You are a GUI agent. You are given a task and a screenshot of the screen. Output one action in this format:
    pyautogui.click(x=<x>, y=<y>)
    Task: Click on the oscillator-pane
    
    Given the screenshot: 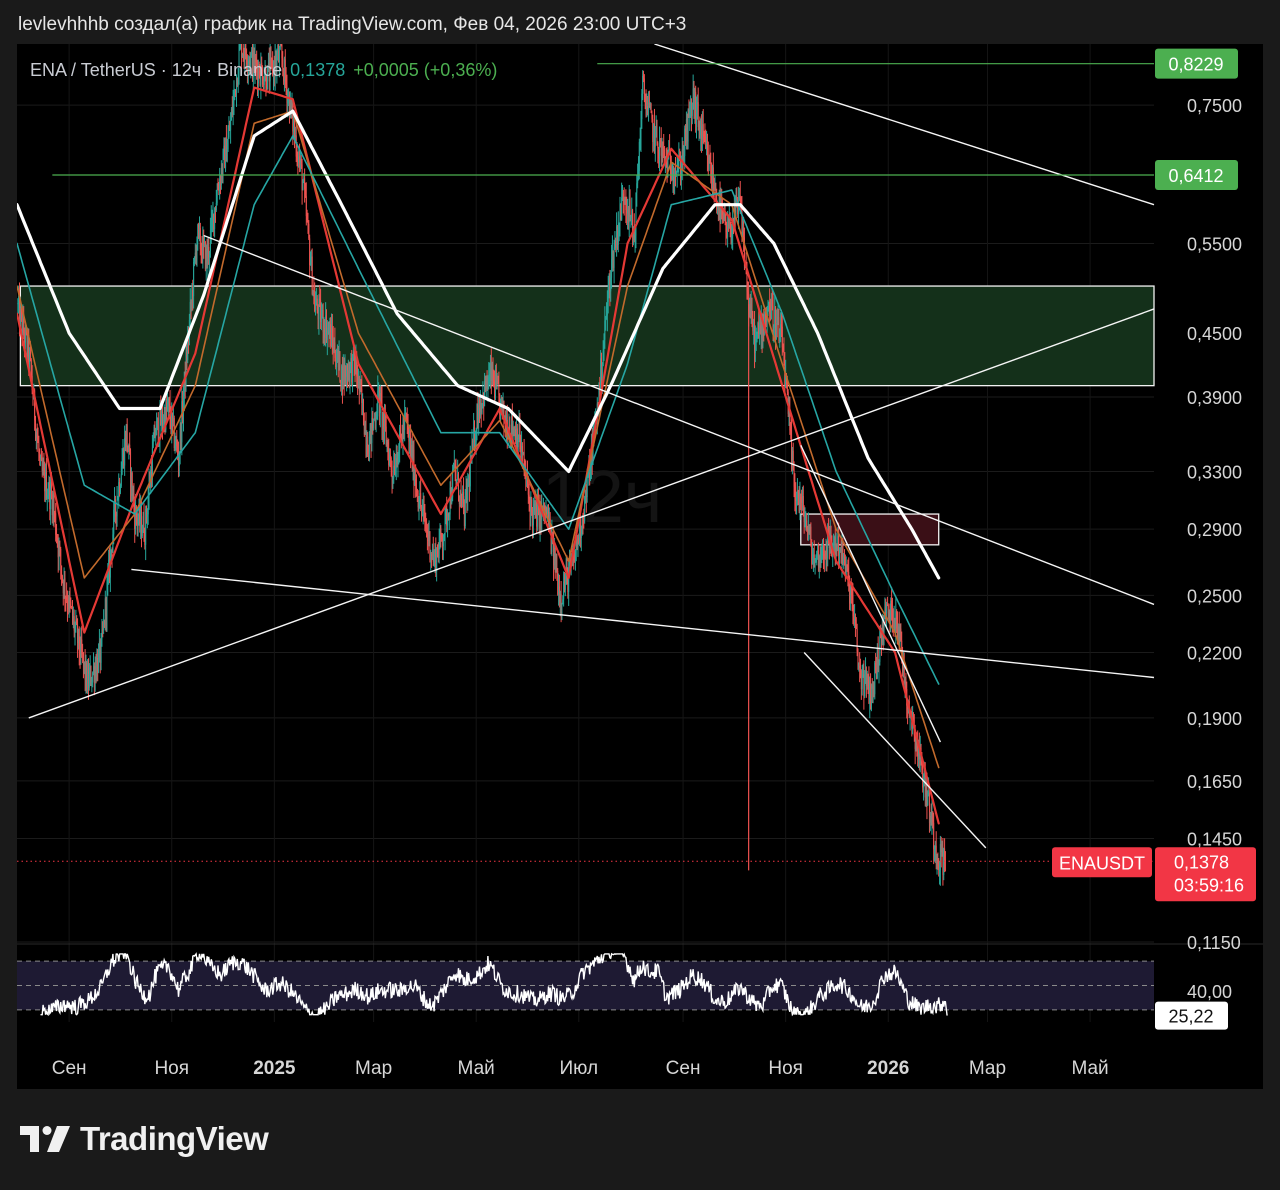 What is the action you would take?
    pyautogui.click(x=640, y=980)
    